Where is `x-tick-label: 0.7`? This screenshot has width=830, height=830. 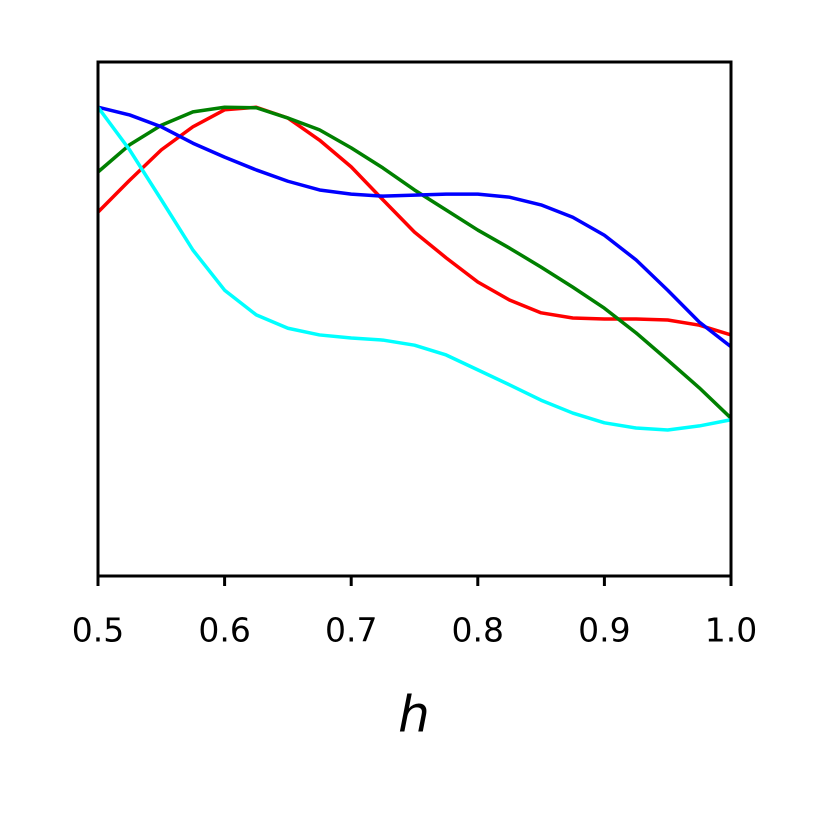 x-tick-label: 0.7 is located at coordinates (351, 630).